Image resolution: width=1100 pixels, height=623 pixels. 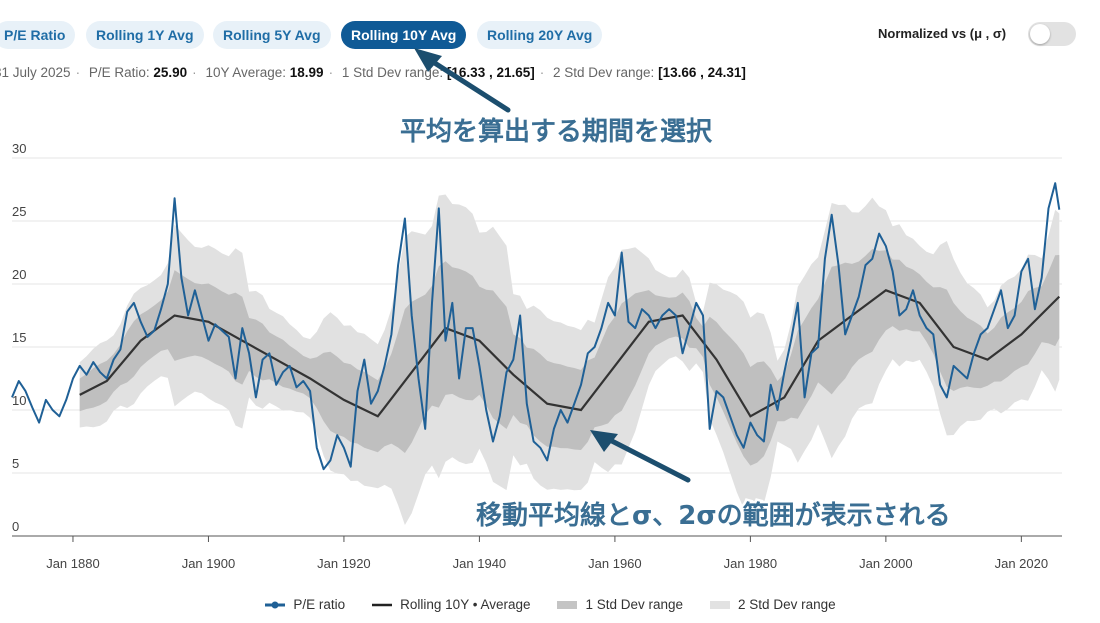 I want to click on legend-item-std2: 2 Std Dev range, so click(x=772, y=604).